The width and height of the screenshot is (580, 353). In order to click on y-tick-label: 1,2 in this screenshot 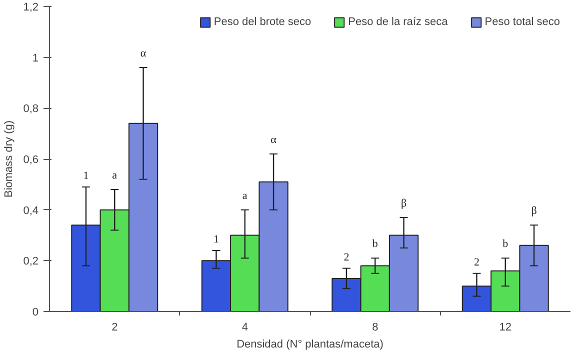, I will do `click(31, 8)`.